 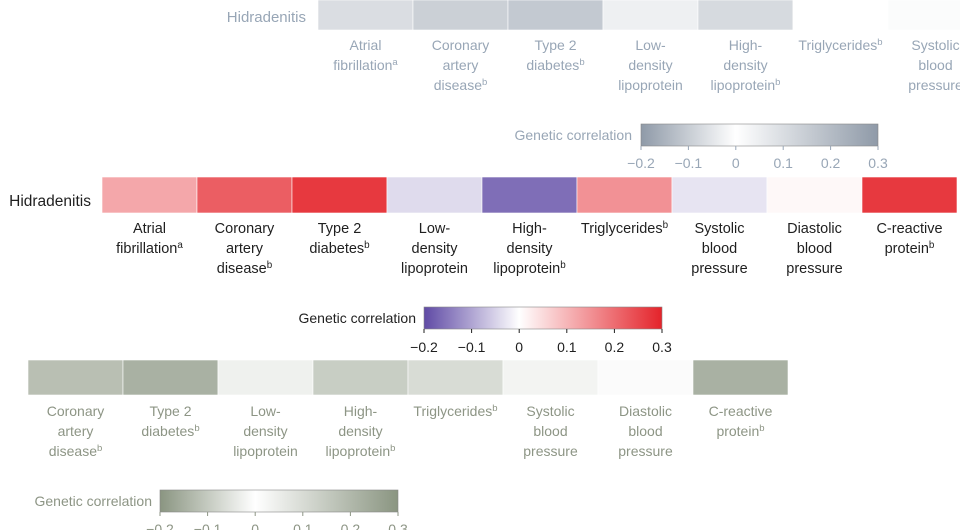 What do you see at coordinates (689, 163) in the screenshot?
I see `colorbar-tick-label: −0.1` at bounding box center [689, 163].